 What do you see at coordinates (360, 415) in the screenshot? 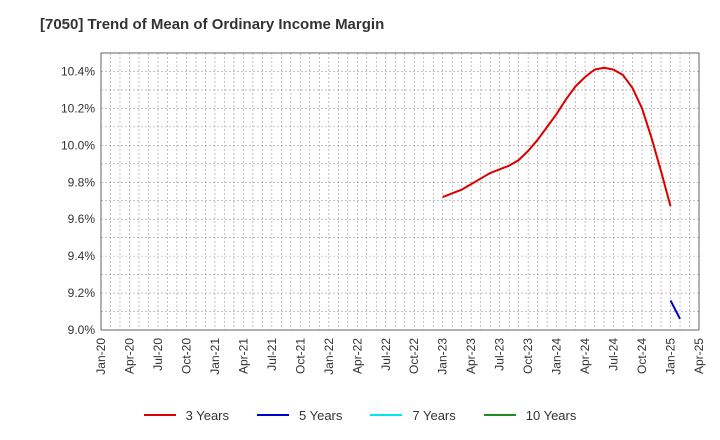
I see `legend: 3 Years 5 Years 7 Years 10 Years` at bounding box center [360, 415].